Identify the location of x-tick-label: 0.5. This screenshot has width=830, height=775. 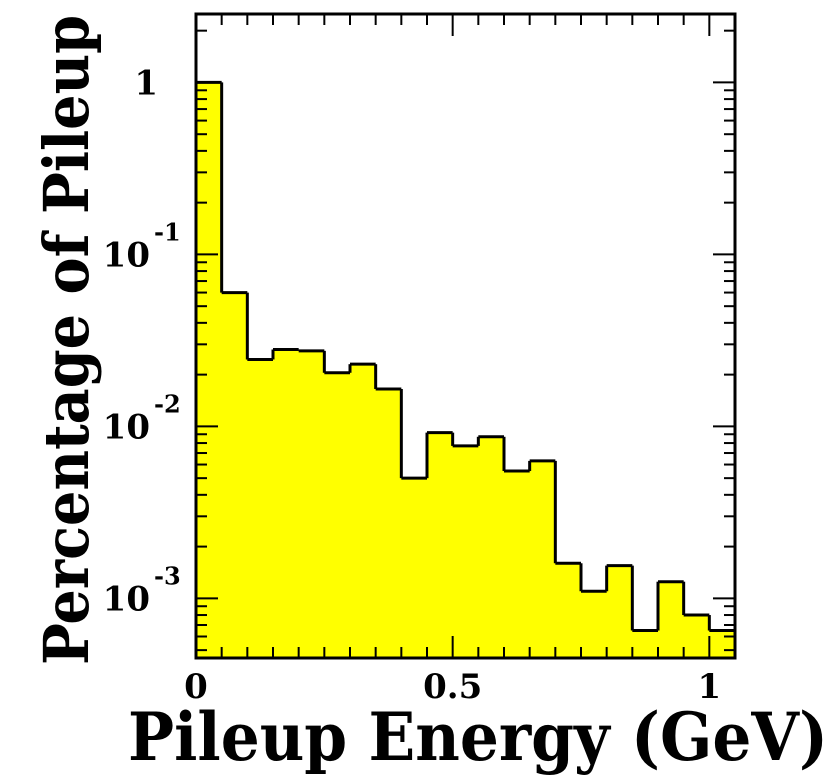
(452, 687).